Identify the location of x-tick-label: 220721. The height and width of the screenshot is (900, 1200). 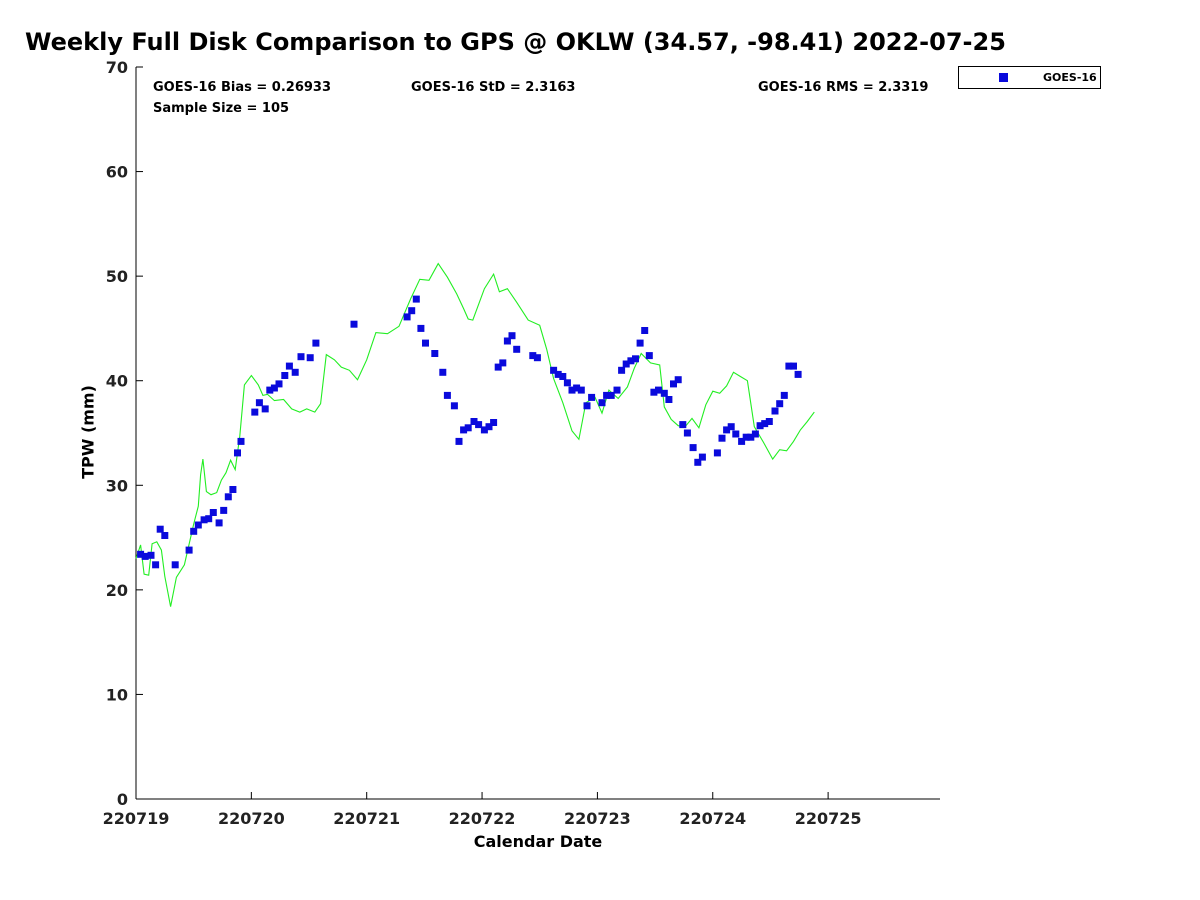
(366, 818).